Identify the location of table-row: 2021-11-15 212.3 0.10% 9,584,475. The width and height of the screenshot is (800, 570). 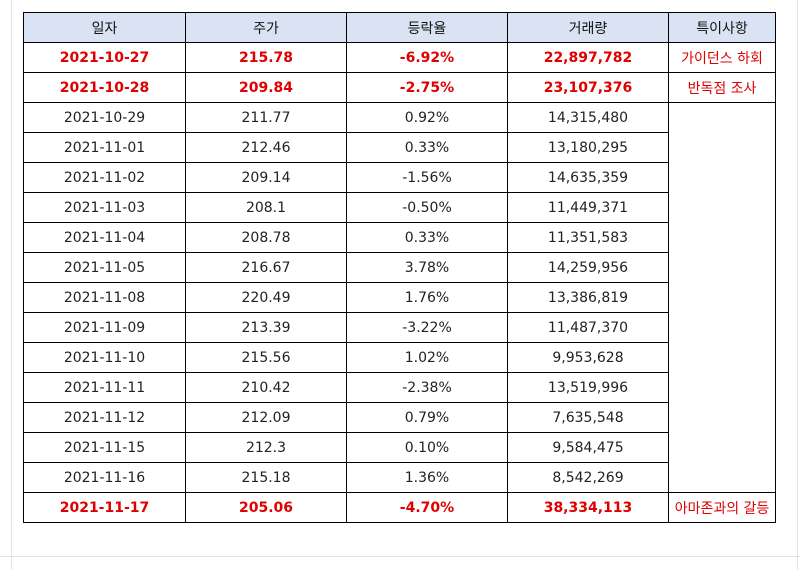
(399, 447).